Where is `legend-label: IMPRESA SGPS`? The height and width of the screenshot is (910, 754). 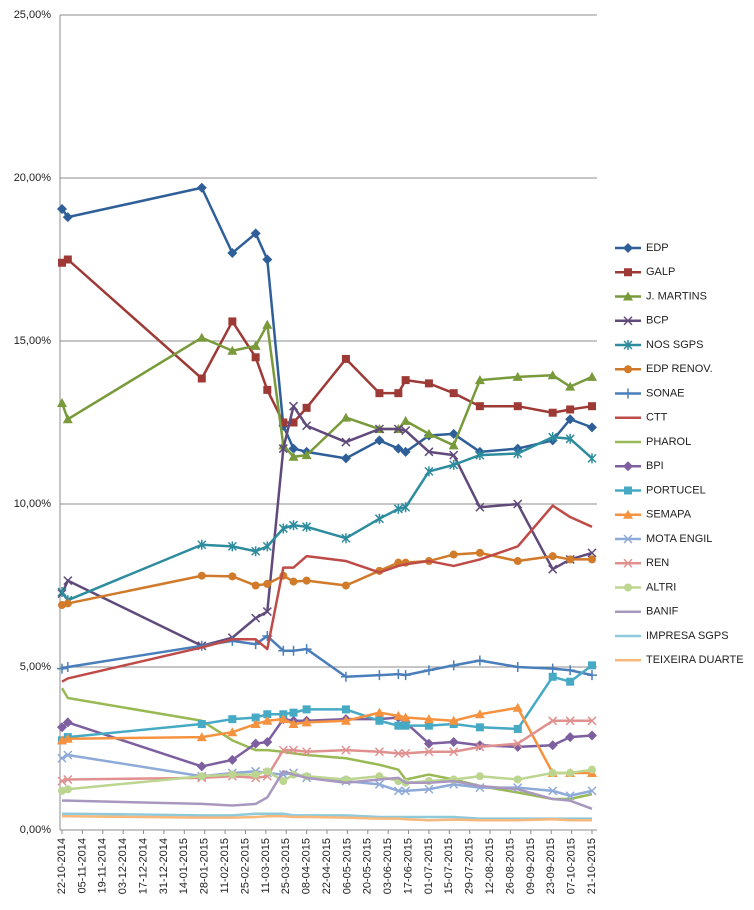
legend-label: IMPRESA SGPS is located at coordinates (687, 636).